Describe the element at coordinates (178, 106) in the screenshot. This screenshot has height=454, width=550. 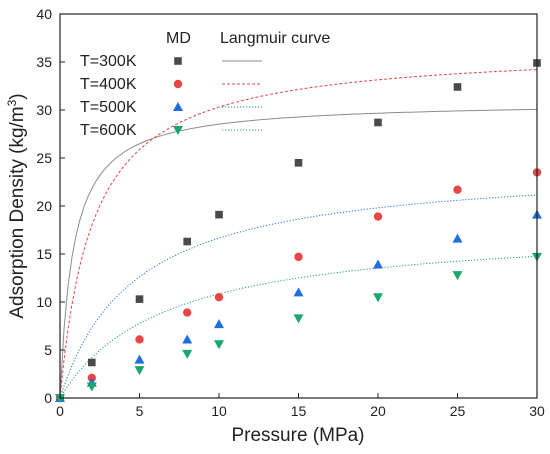
I see `legend-marker-t-500k` at that location.